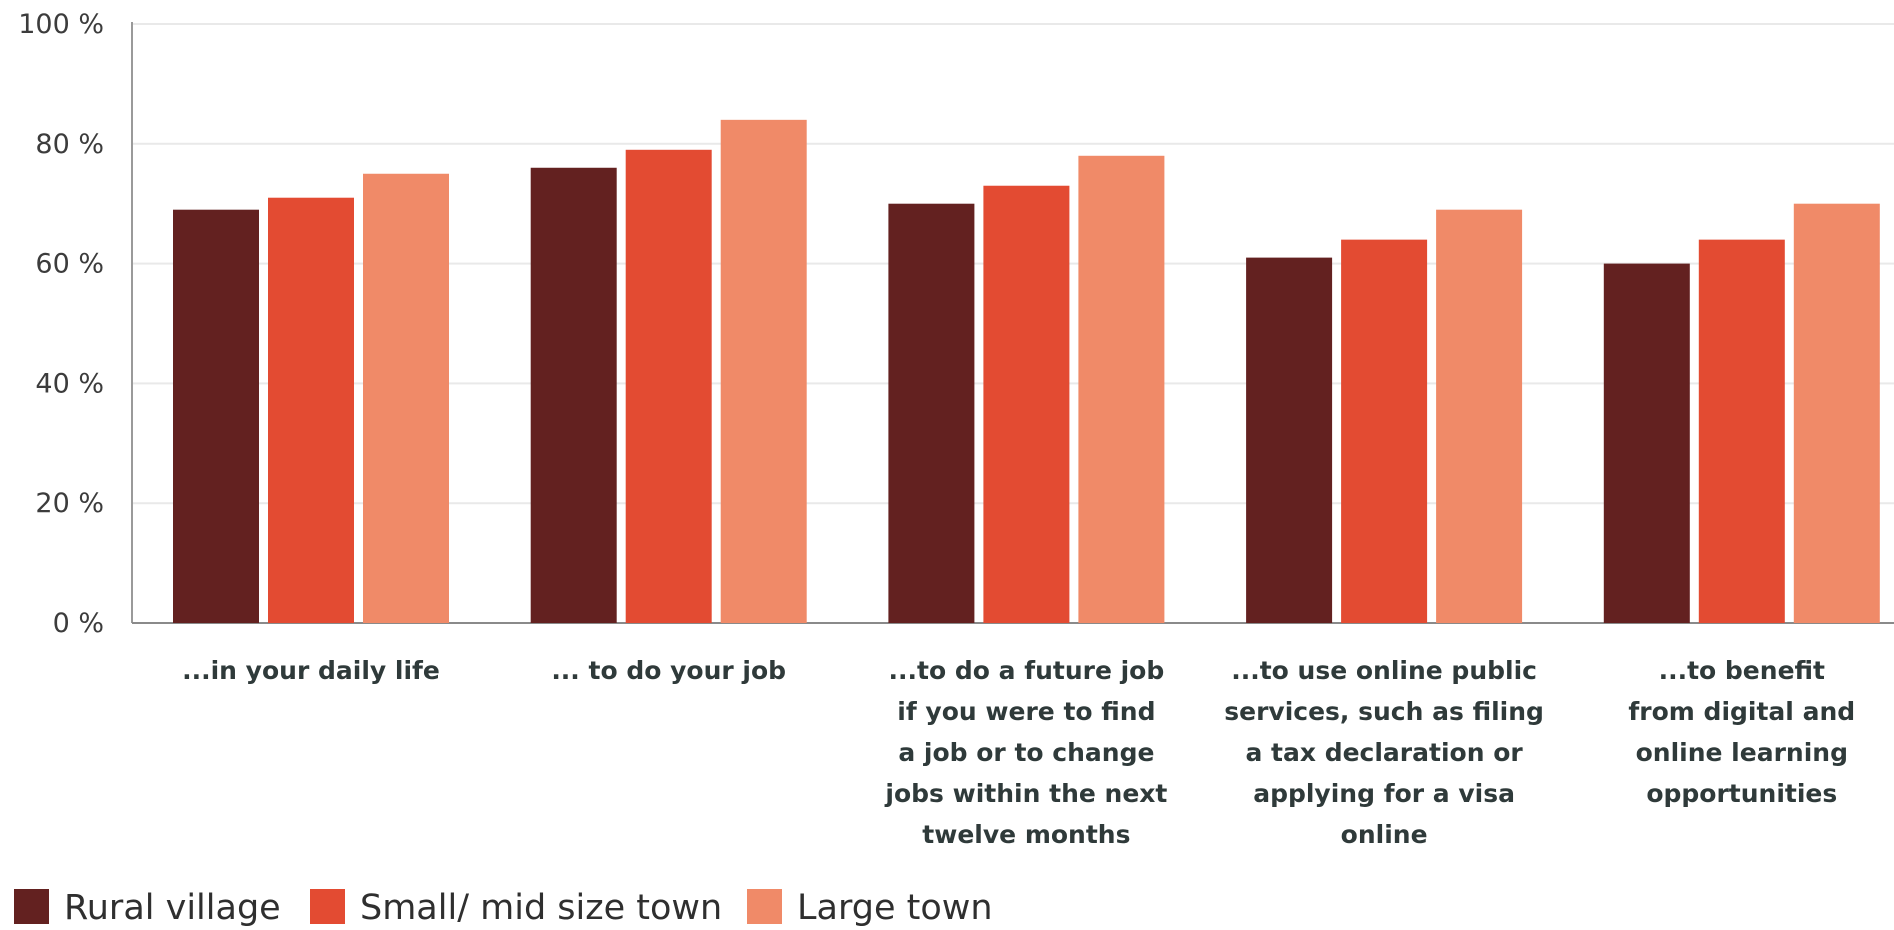 The image size is (1894, 930). What do you see at coordinates (1027, 670) in the screenshot?
I see `category-label-line: ...to do a future job` at bounding box center [1027, 670].